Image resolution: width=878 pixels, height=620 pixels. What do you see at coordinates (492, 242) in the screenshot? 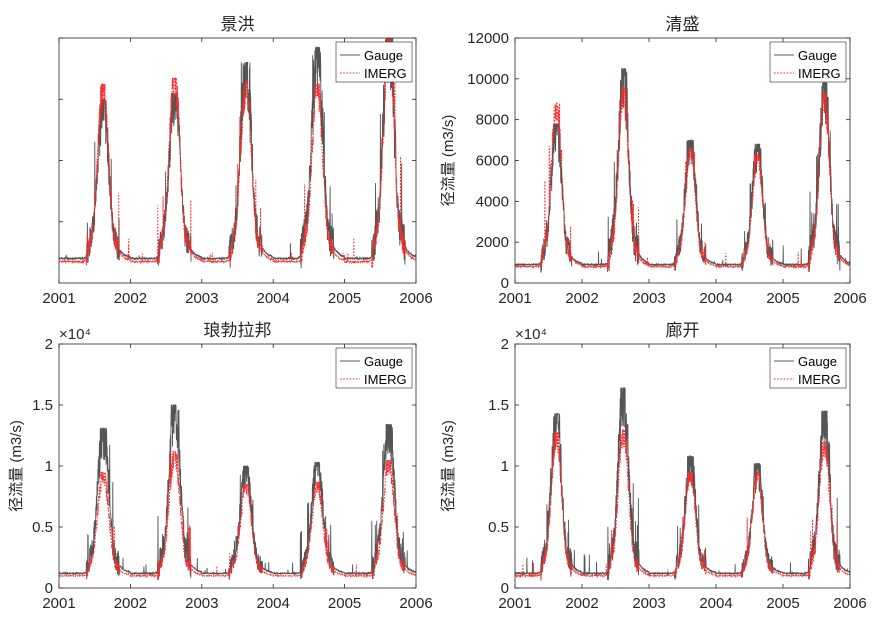
I see `y-tick-label: 2000` at bounding box center [492, 242].